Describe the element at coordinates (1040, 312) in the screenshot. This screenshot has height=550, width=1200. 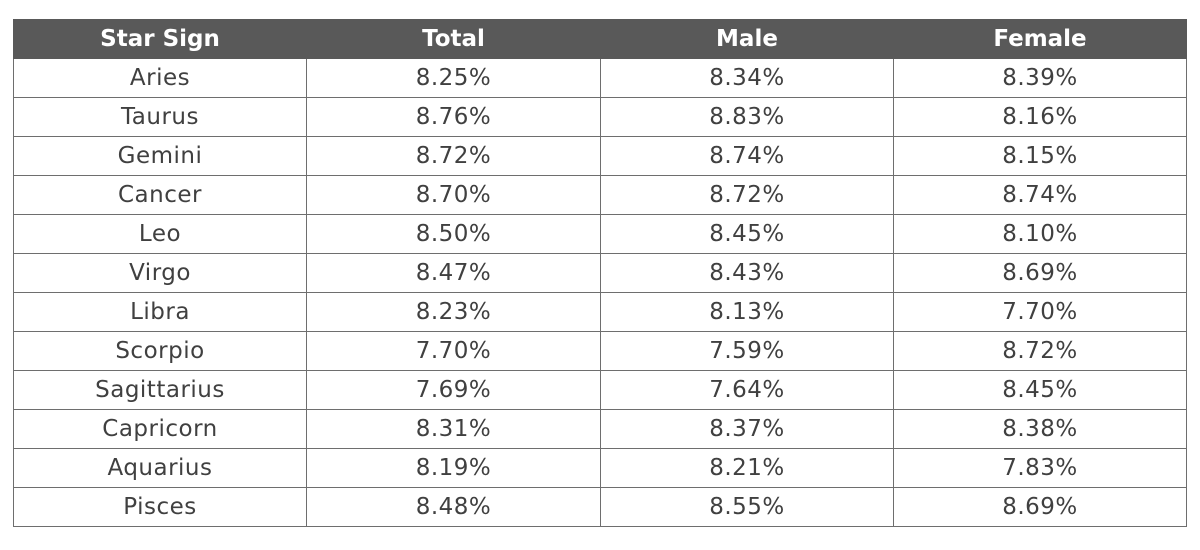
I see `cell-female: 7.70%` at that location.